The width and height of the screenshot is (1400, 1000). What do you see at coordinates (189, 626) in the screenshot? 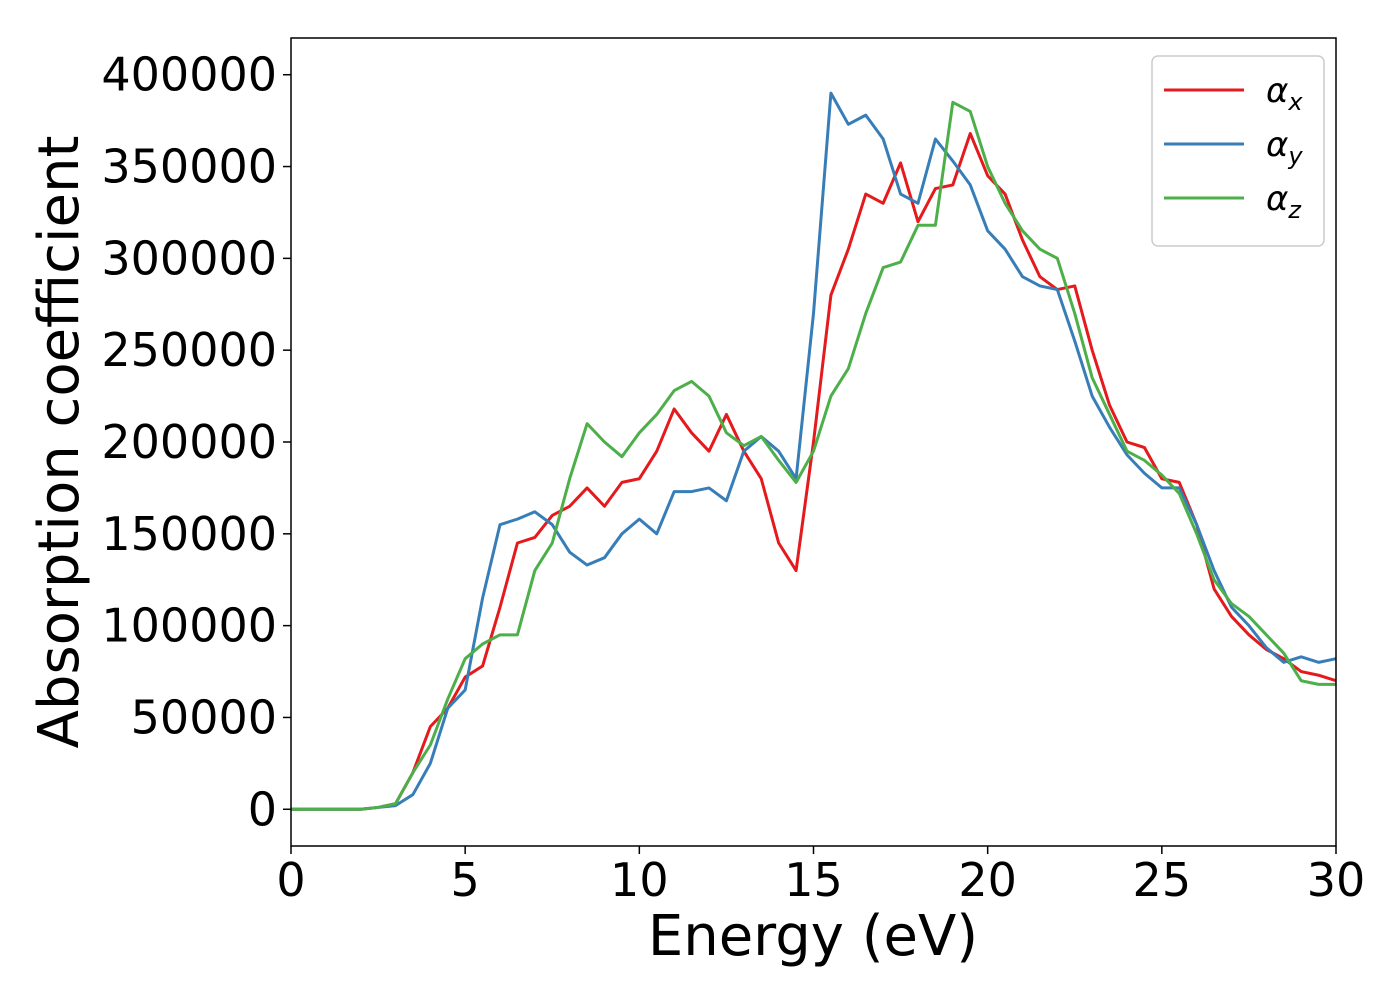
I see `y-tick-label: 100000` at bounding box center [189, 626].